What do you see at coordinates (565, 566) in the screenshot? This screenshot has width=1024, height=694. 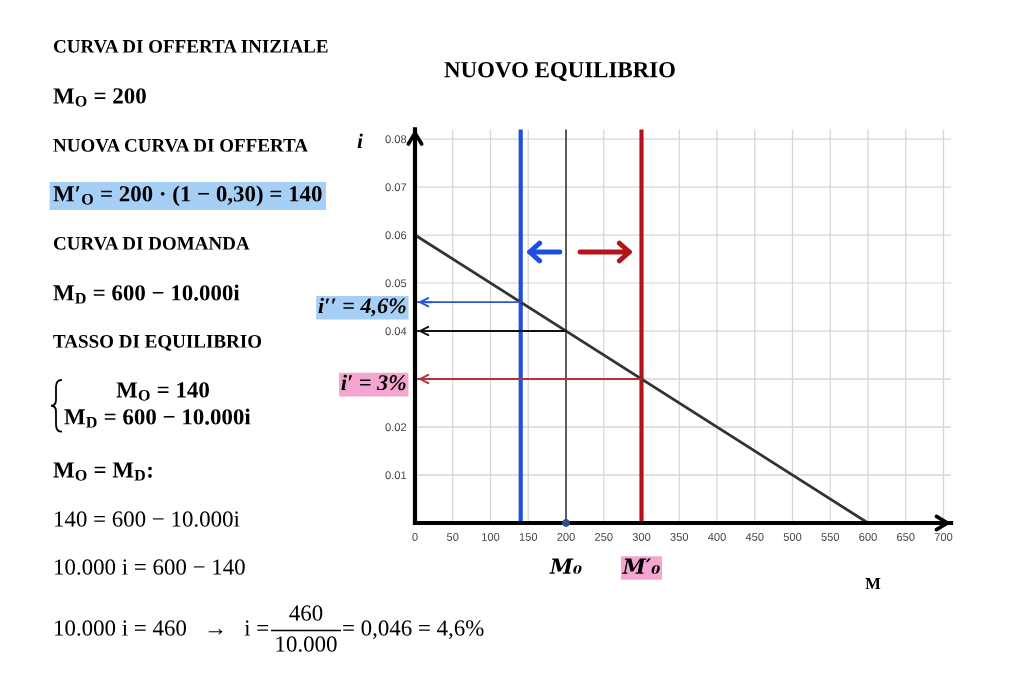 I see `ref-line-label: M₀` at bounding box center [565, 566].